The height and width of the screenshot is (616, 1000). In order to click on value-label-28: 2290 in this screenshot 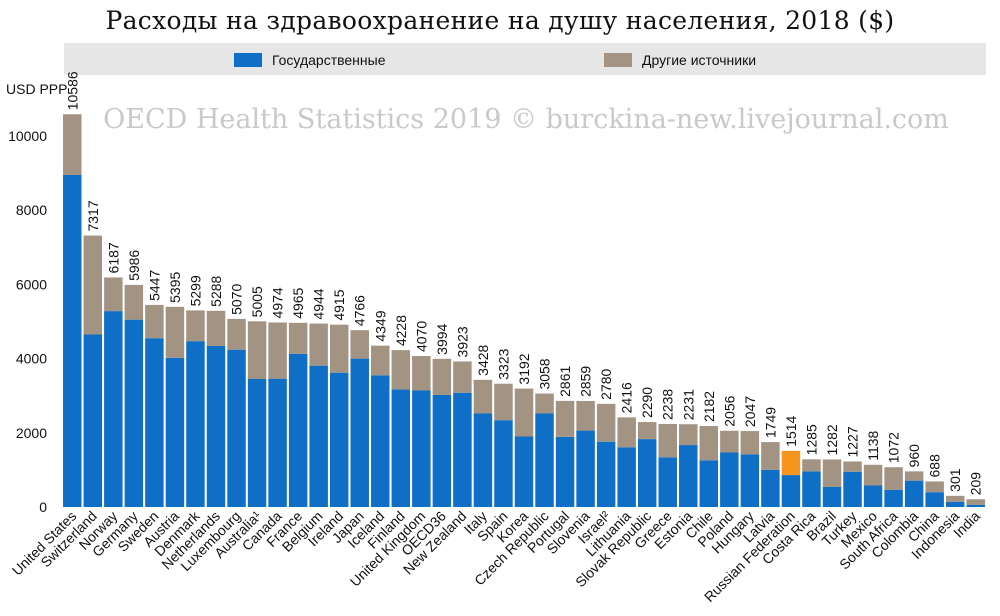, I will do `click(647, 402)`.